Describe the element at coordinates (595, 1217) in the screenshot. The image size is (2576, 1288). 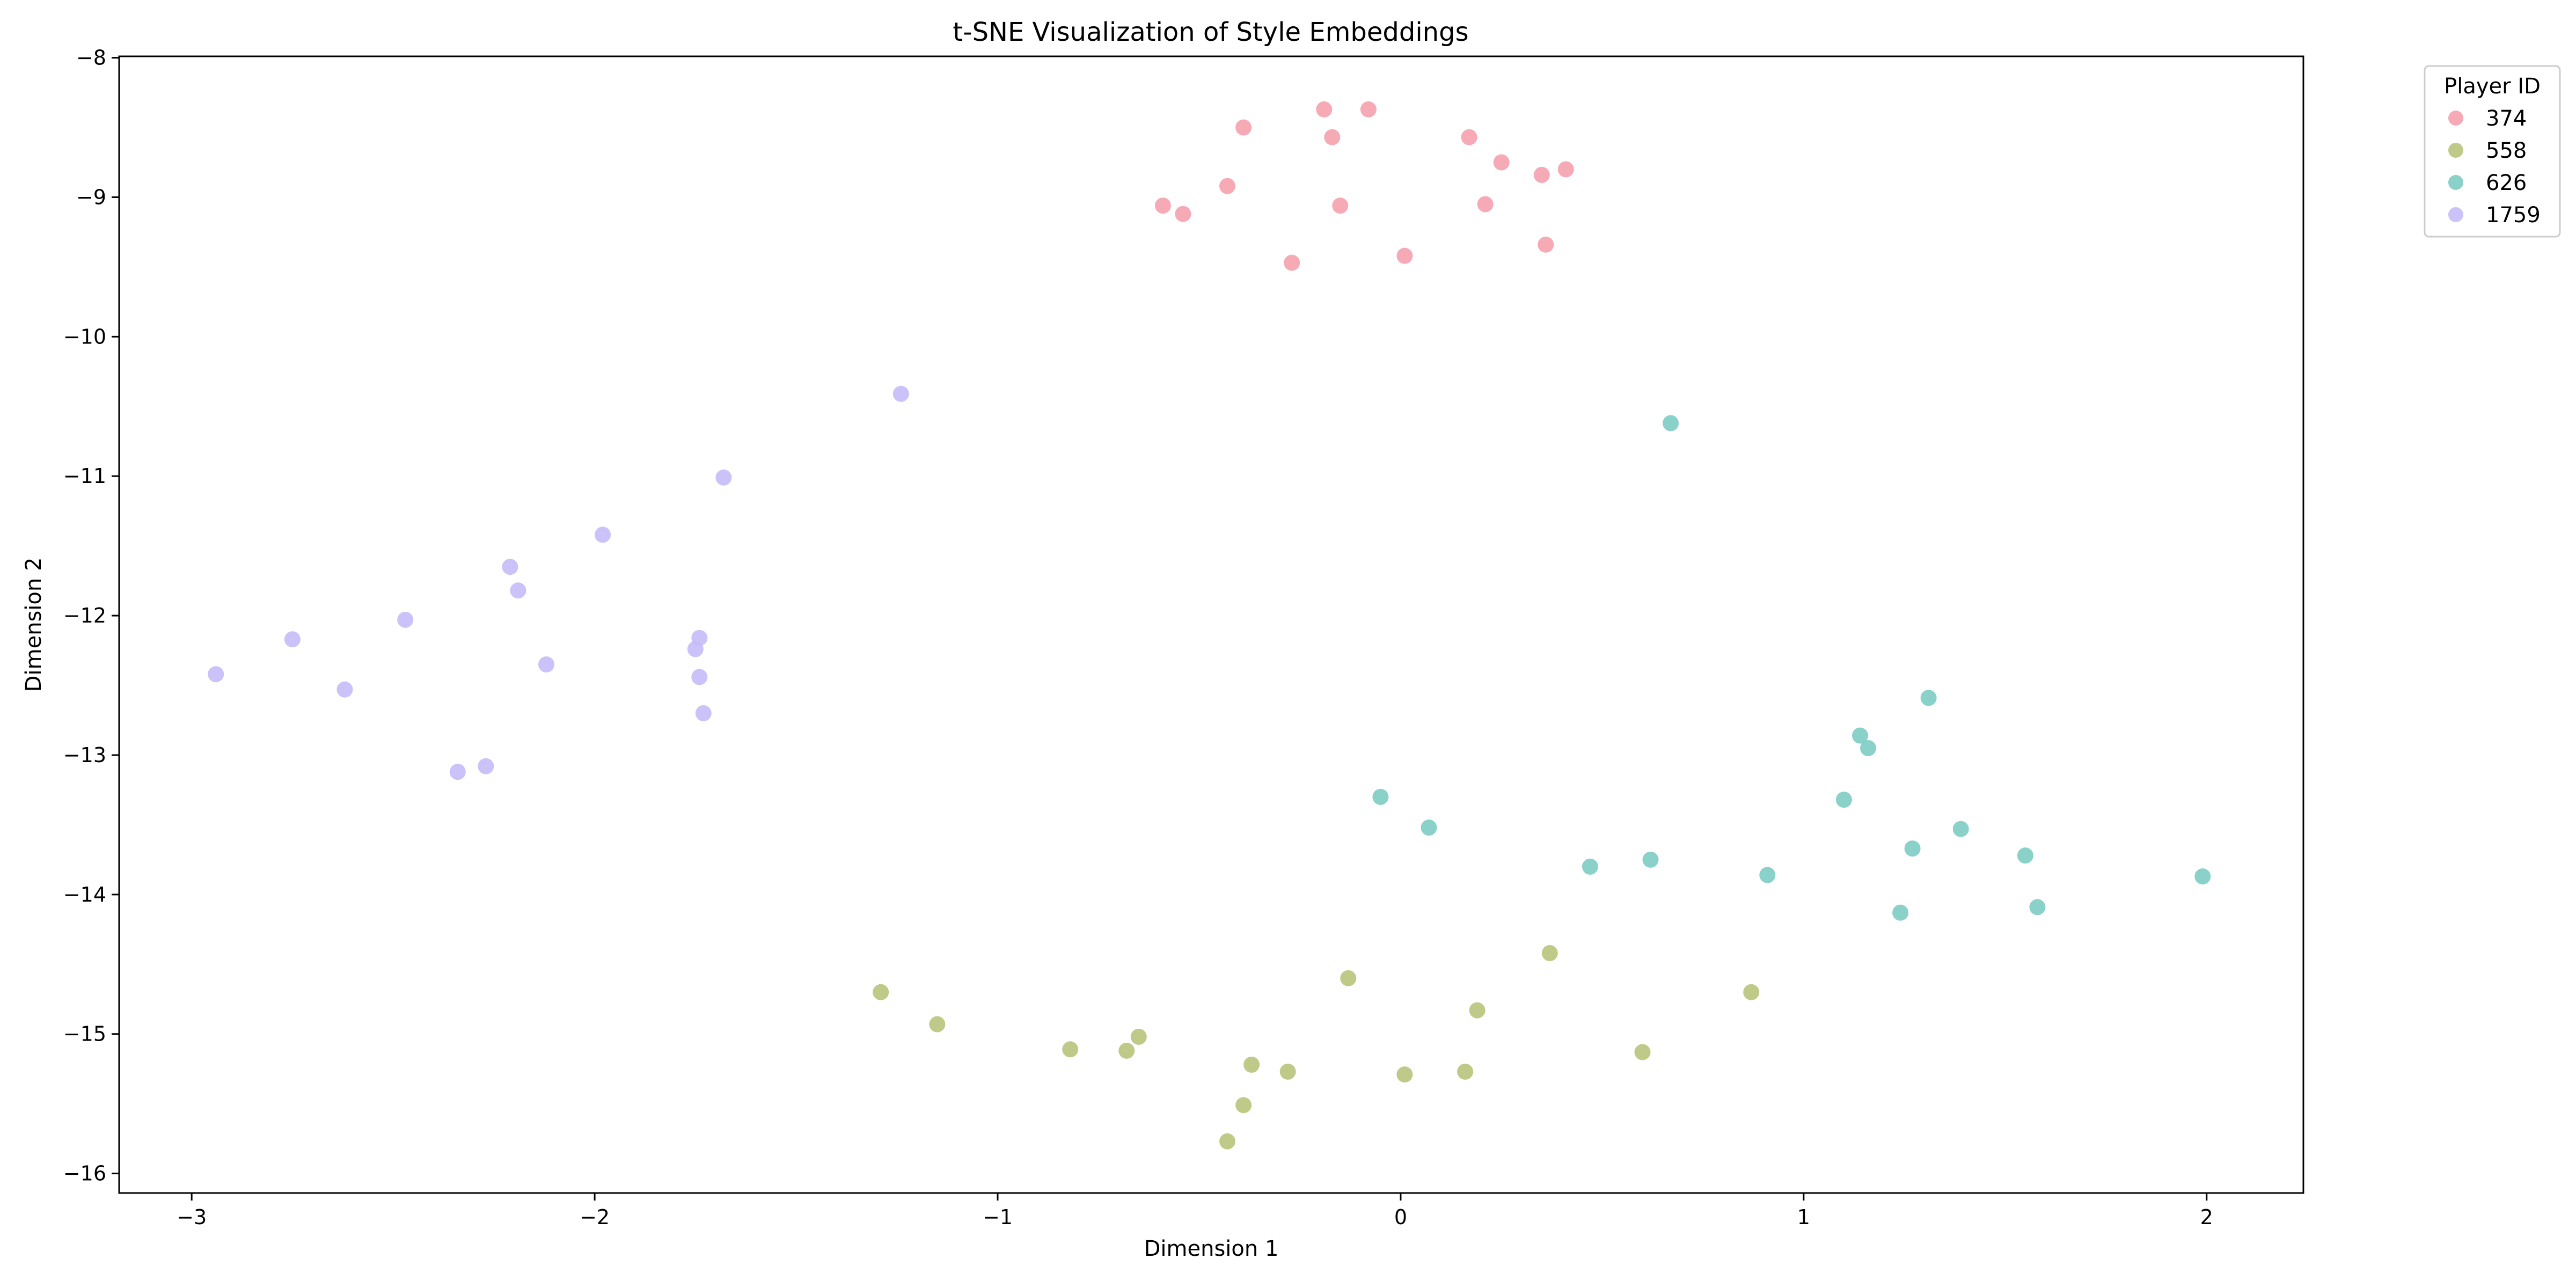
I see `x-tick-label: −2` at that location.